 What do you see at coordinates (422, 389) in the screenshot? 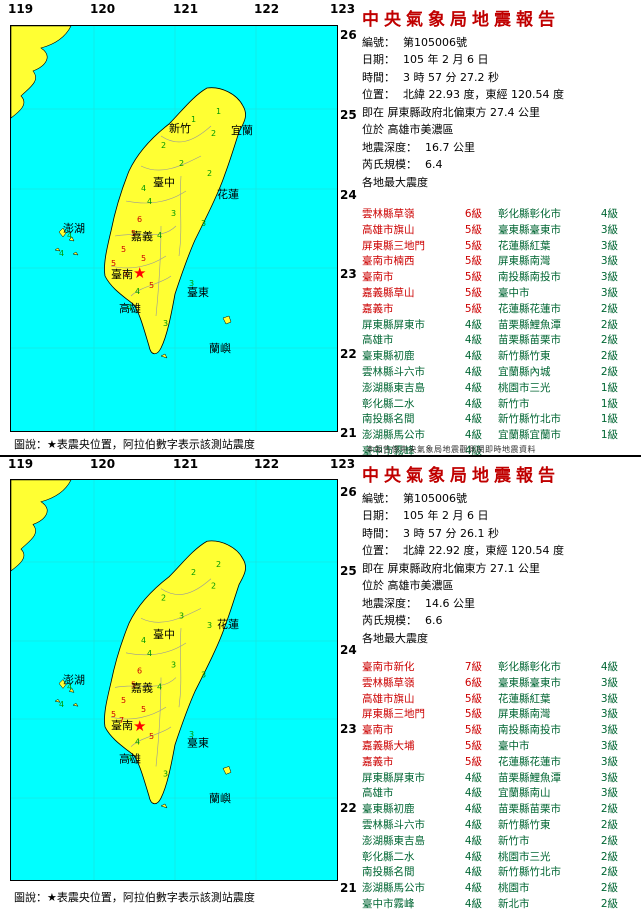
I see `intensity-row: 澎湖縣東吉島 4級` at bounding box center [422, 389].